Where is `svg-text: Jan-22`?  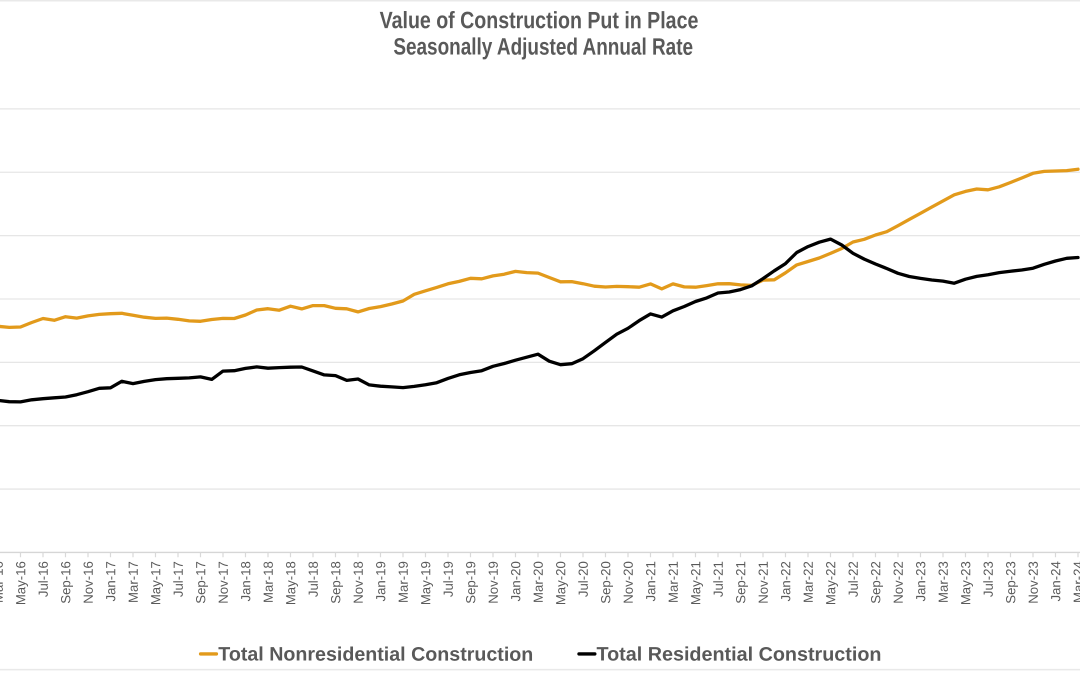
svg-text: Jan-22 is located at coordinates (785, 581).